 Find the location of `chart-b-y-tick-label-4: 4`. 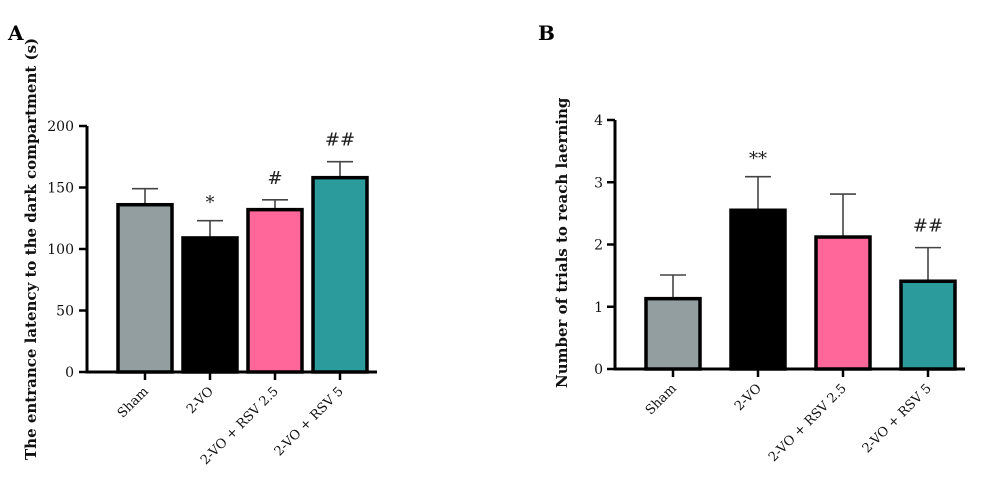

chart-b-y-tick-label-4: 4 is located at coordinates (598, 121).